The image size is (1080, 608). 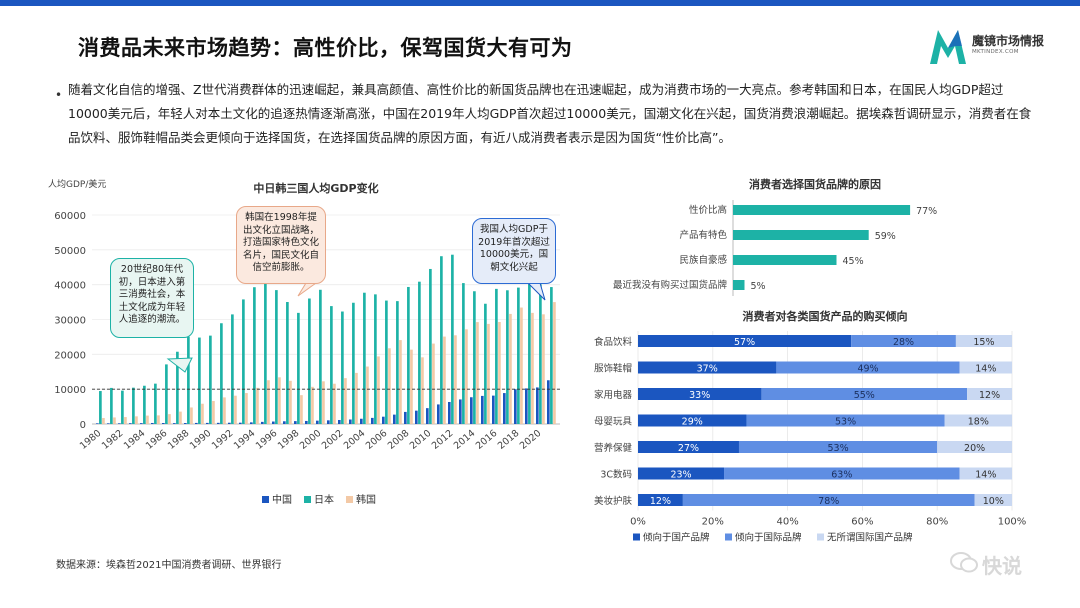 I want to click on stack-bar-3C数码-倾向于国际品牌, so click(x=842, y=473).